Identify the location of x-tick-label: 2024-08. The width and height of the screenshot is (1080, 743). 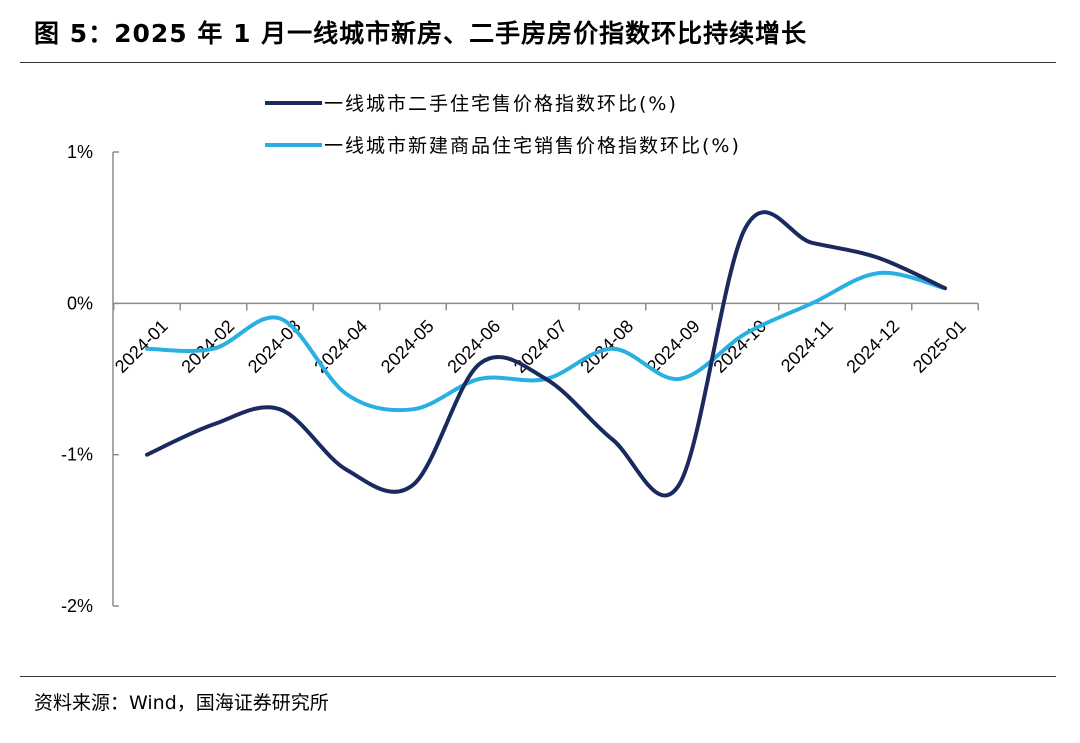
(606, 346).